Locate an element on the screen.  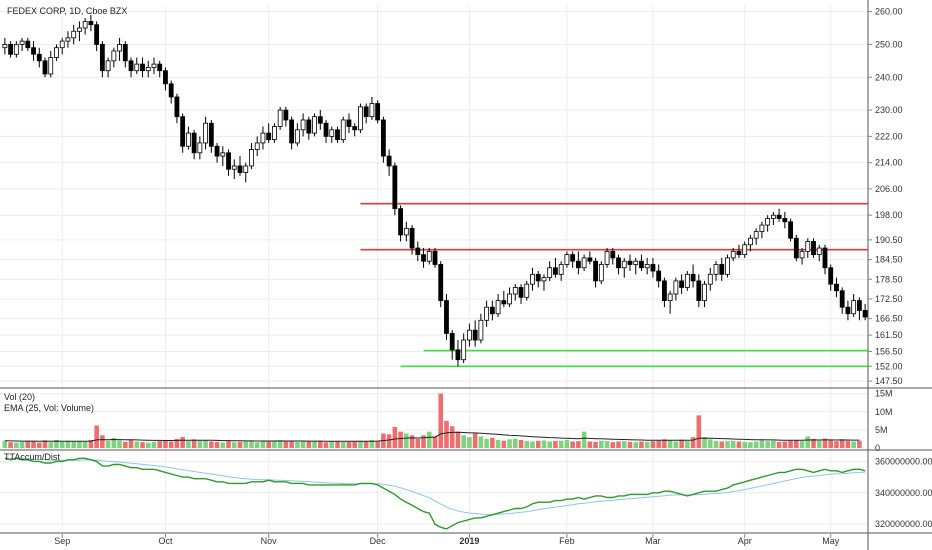
price-tick-label: 250.00 is located at coordinates (889, 44).